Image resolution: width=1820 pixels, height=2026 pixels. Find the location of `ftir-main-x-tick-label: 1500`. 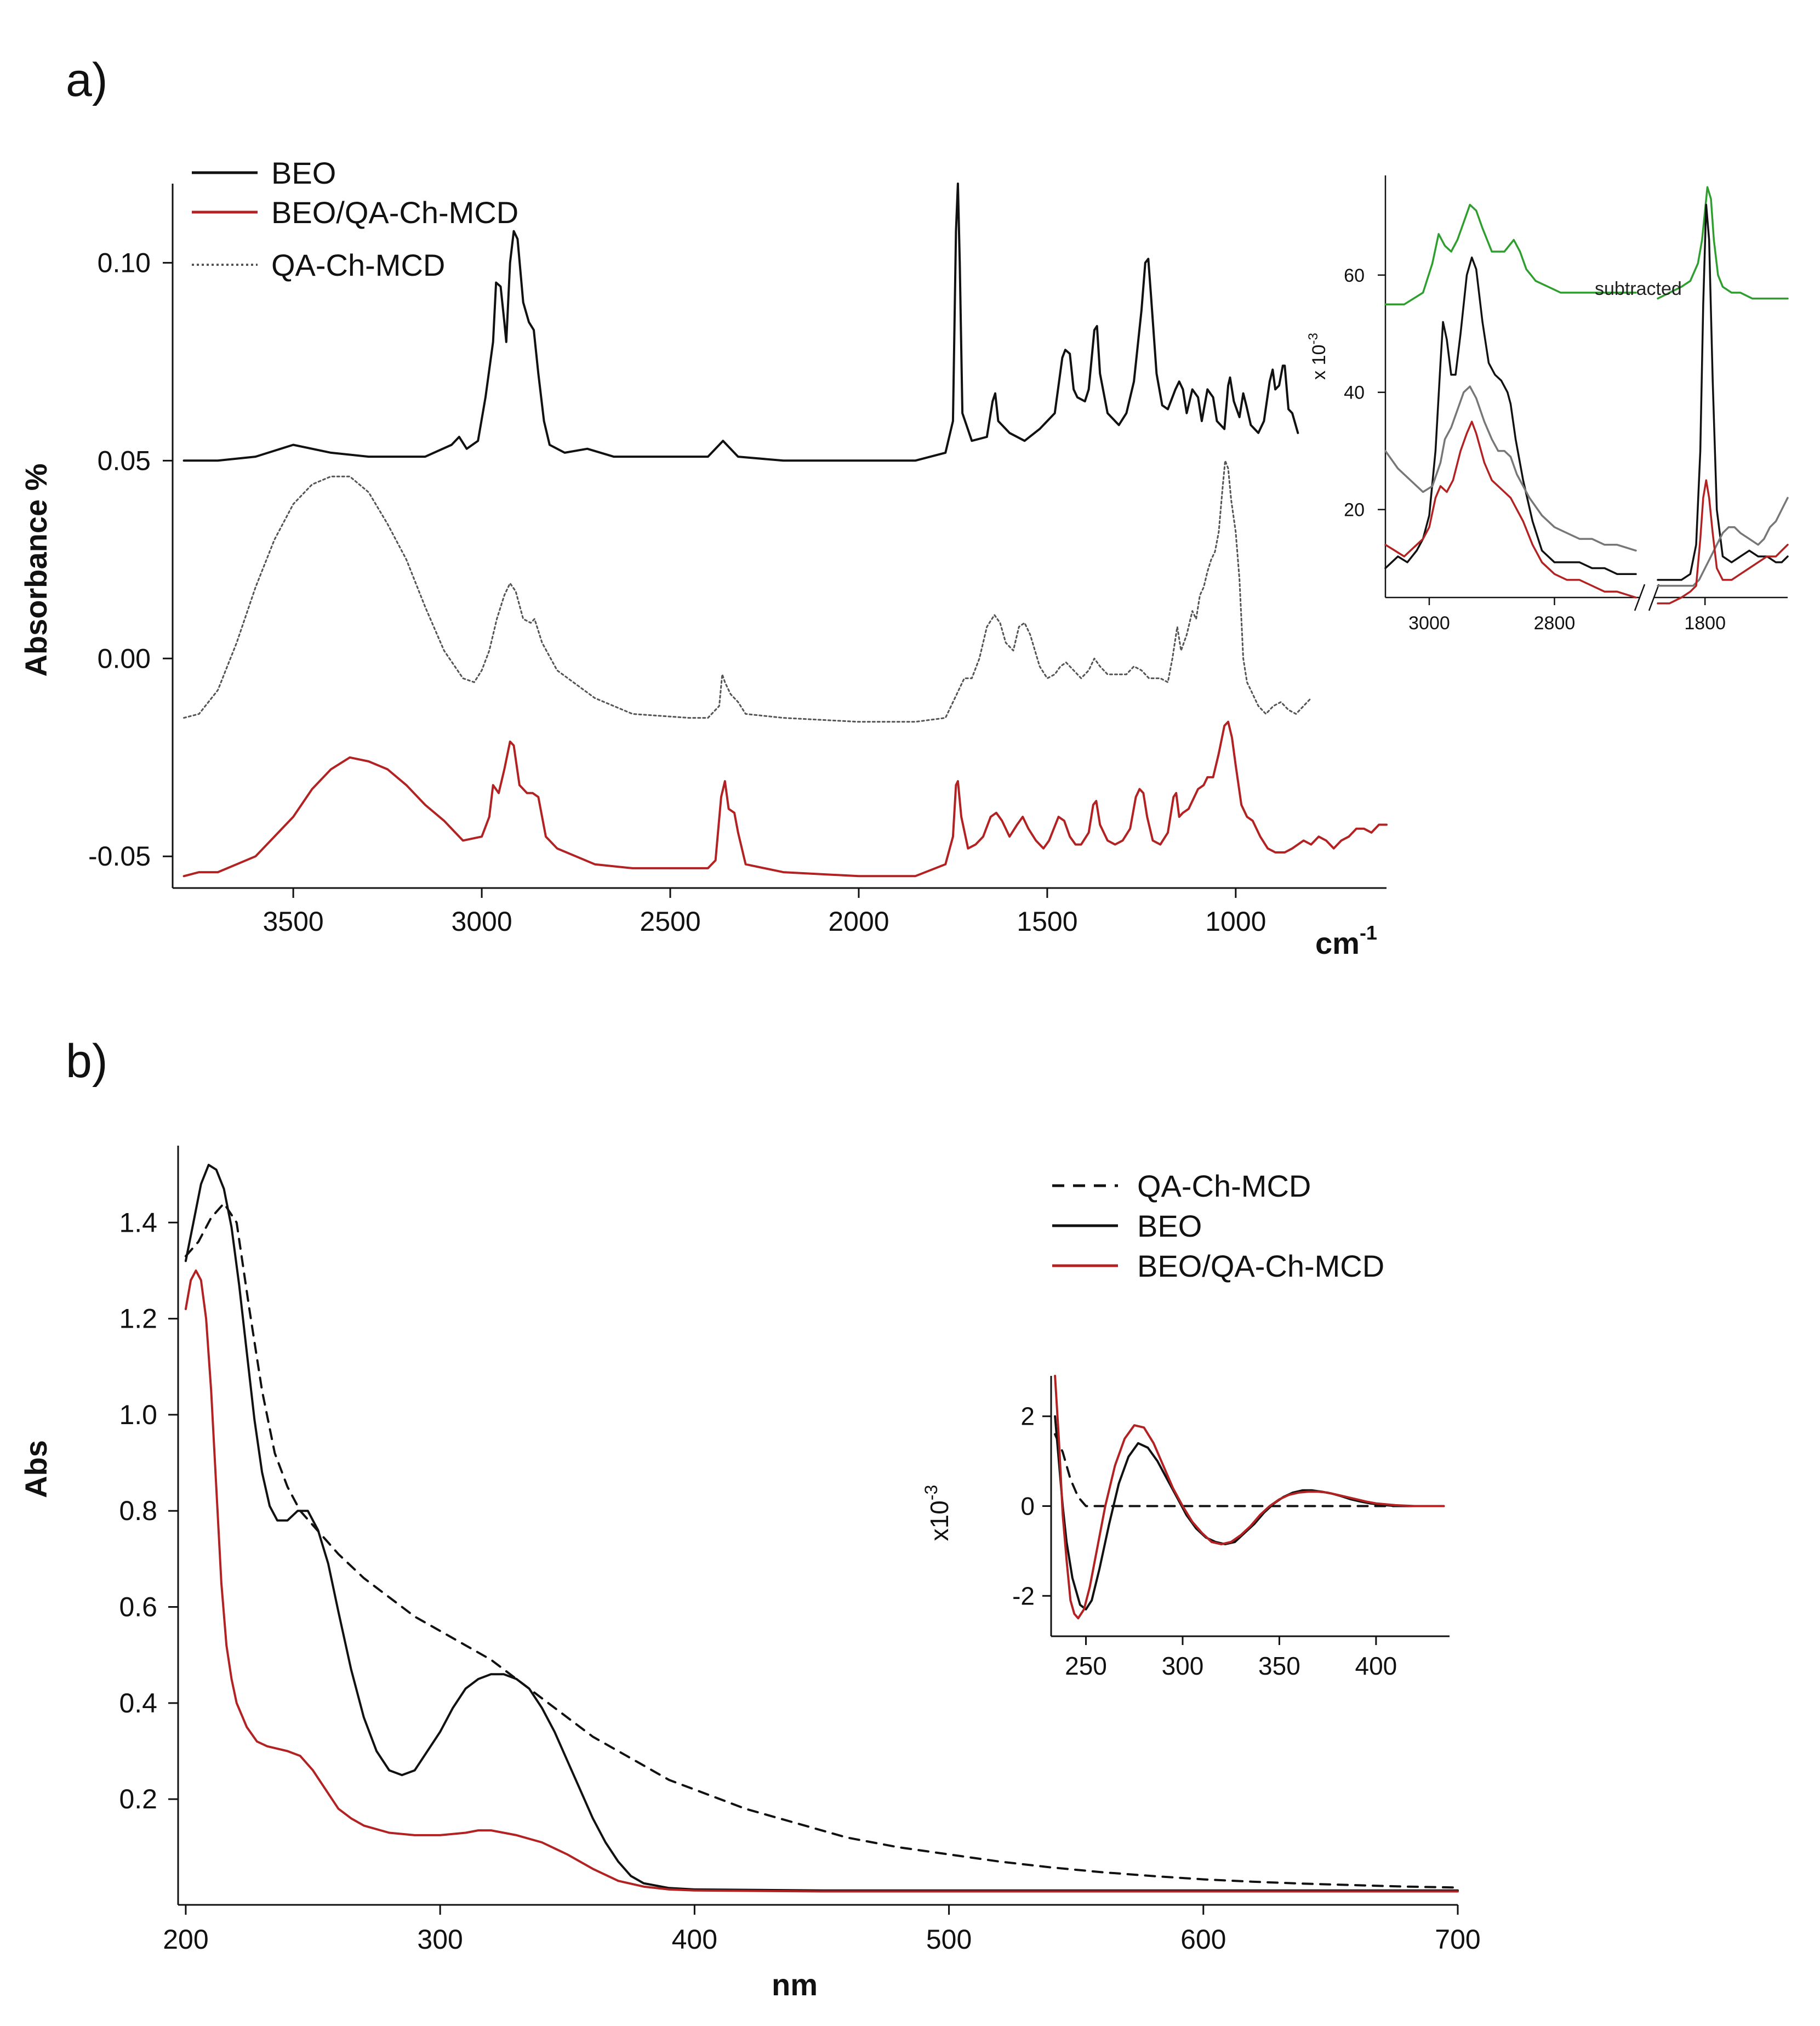

ftir-main-x-tick-label: 1500 is located at coordinates (1047, 921).